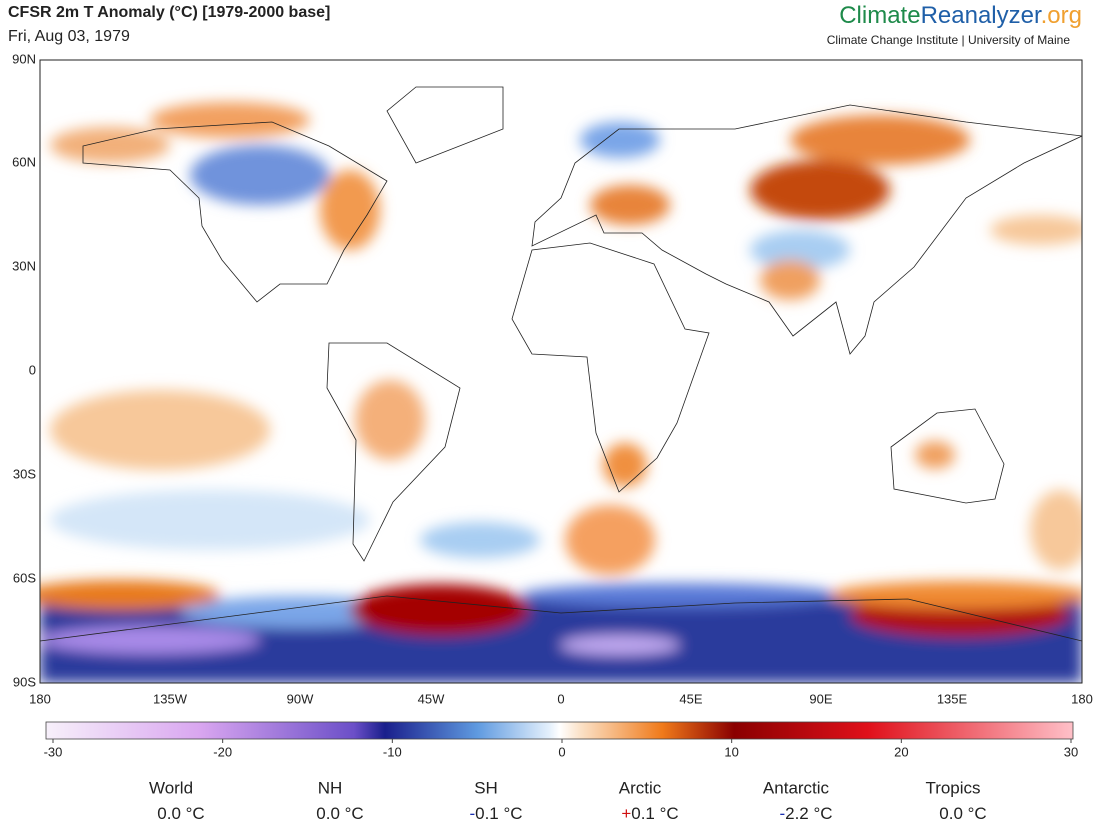  I want to click on lat-label: 60N, so click(24, 161).